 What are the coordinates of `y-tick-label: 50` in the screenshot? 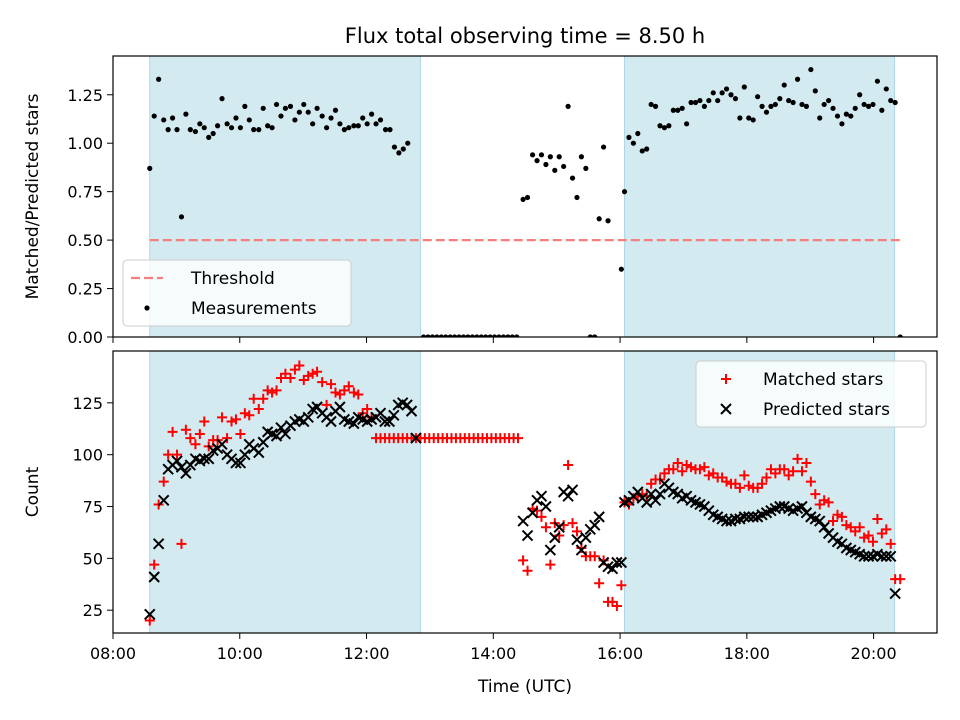 It's located at (93, 558).